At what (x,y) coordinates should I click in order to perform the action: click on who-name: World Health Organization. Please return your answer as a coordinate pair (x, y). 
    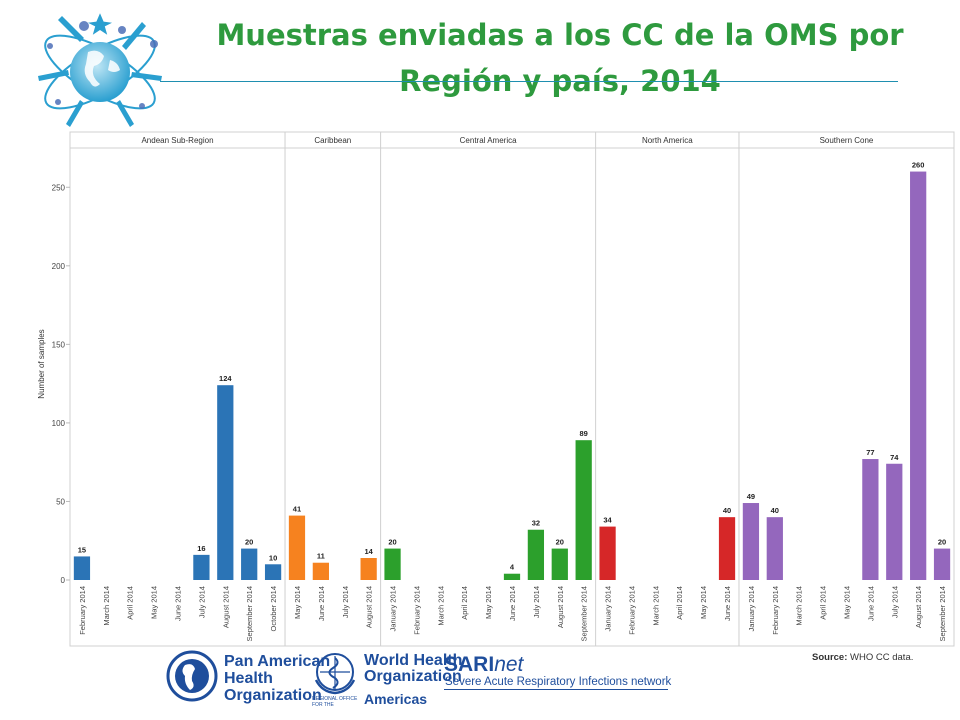
    Looking at the image, I should click on (413, 668).